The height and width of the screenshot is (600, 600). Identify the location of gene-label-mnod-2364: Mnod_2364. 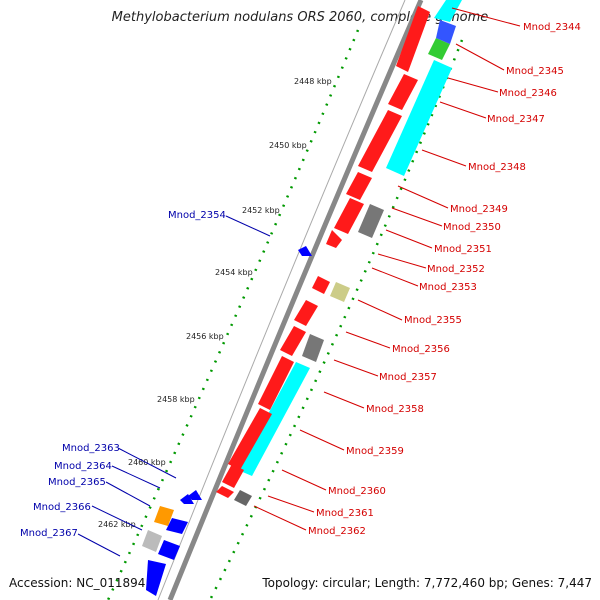
(83, 466).